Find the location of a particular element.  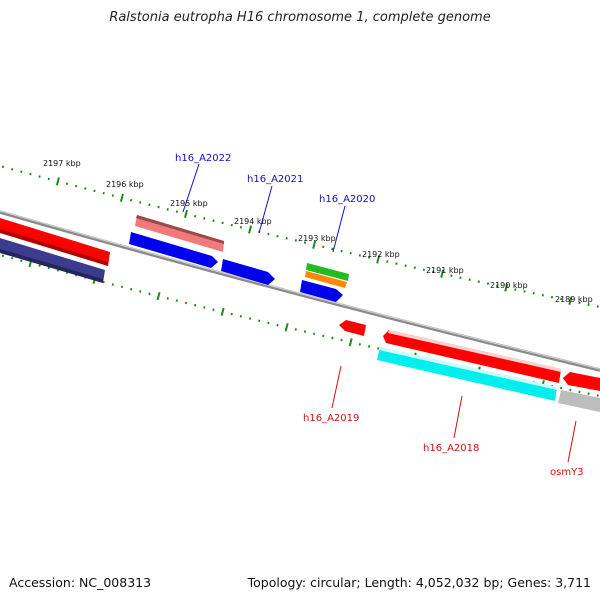

gene-label-h16-a2019: h16_A2019 is located at coordinates (331, 418).